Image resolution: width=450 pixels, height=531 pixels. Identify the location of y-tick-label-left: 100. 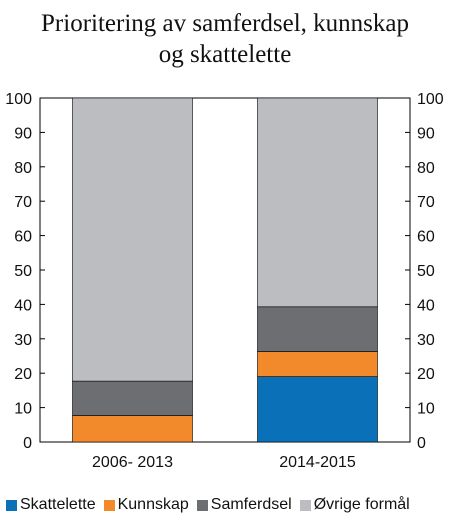
(18, 99).